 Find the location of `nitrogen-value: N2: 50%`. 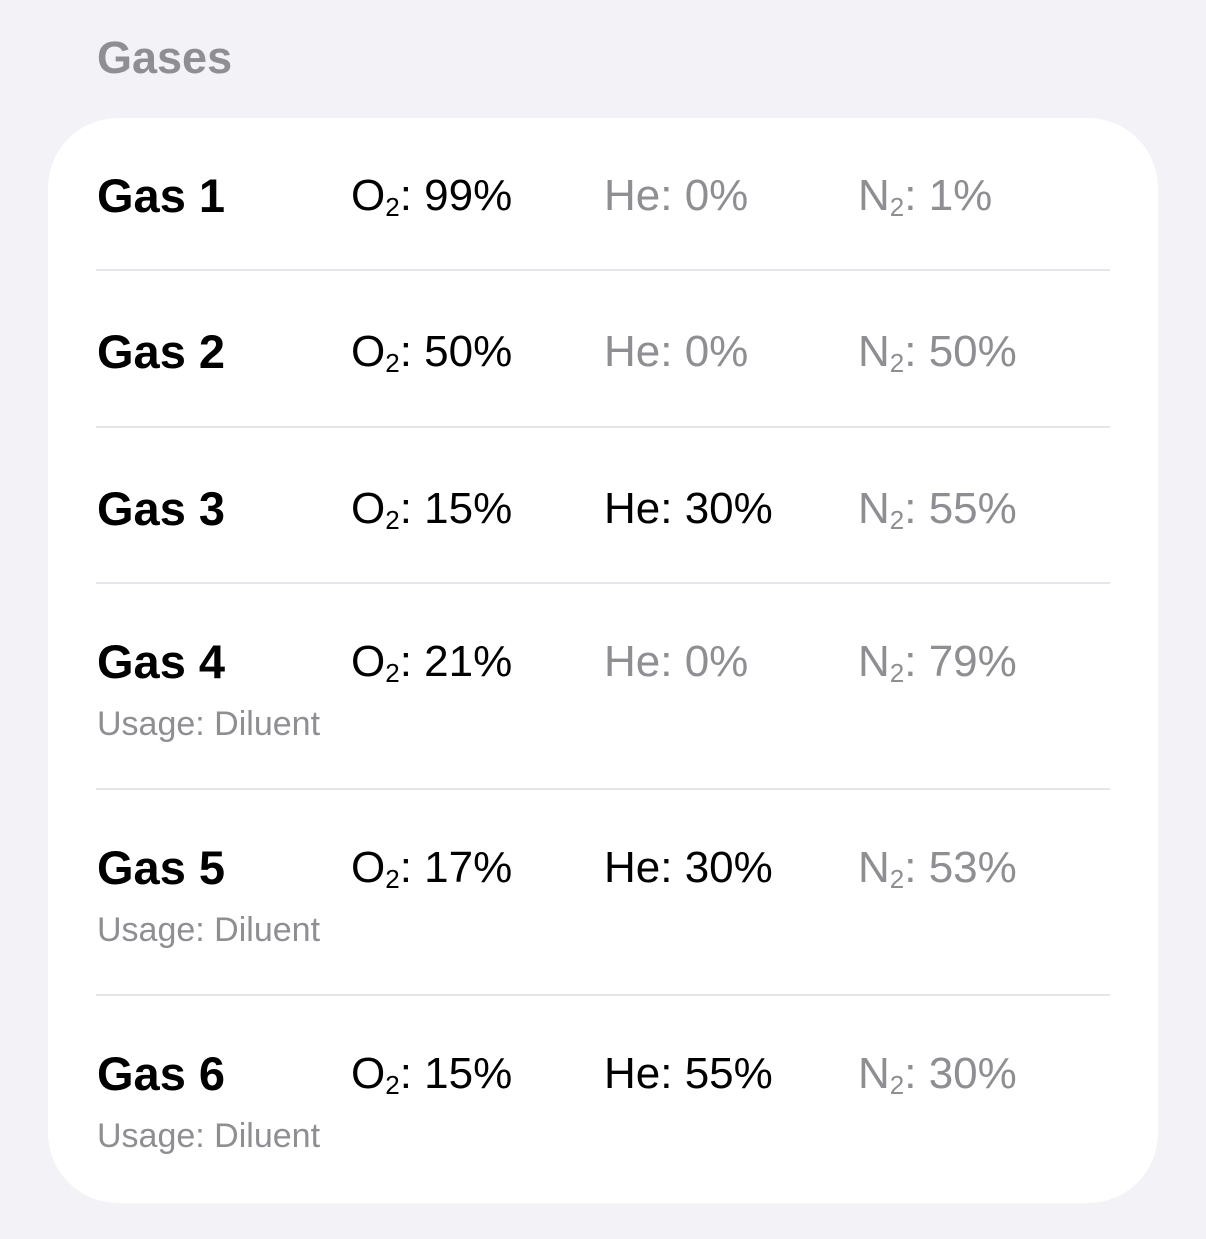

nitrogen-value: N2: 50% is located at coordinates (937, 352).